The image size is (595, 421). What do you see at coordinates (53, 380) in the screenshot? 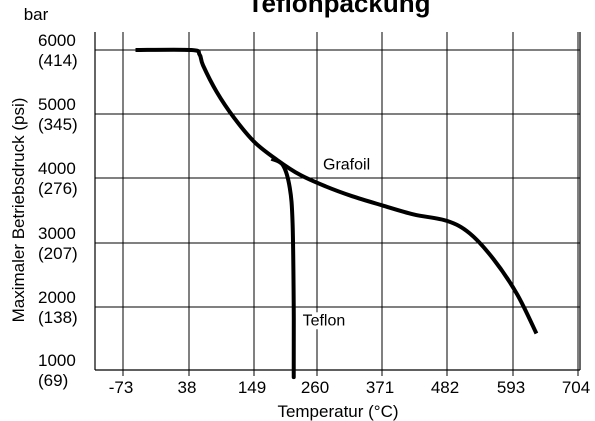
I see `y-tick-label-bar: (69)` at bounding box center [53, 380].